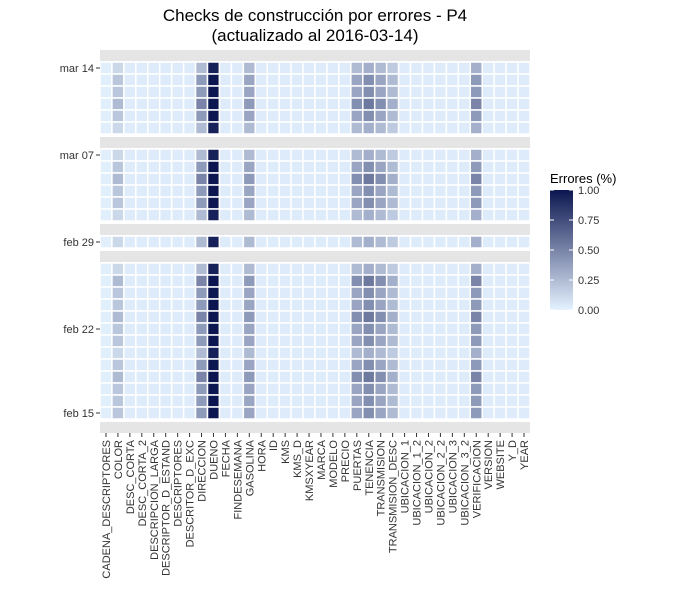 The height and width of the screenshot is (605, 700). What do you see at coordinates (131, 476) in the screenshot?
I see `x-tick-label: DESC_CORTA` at bounding box center [131, 476].